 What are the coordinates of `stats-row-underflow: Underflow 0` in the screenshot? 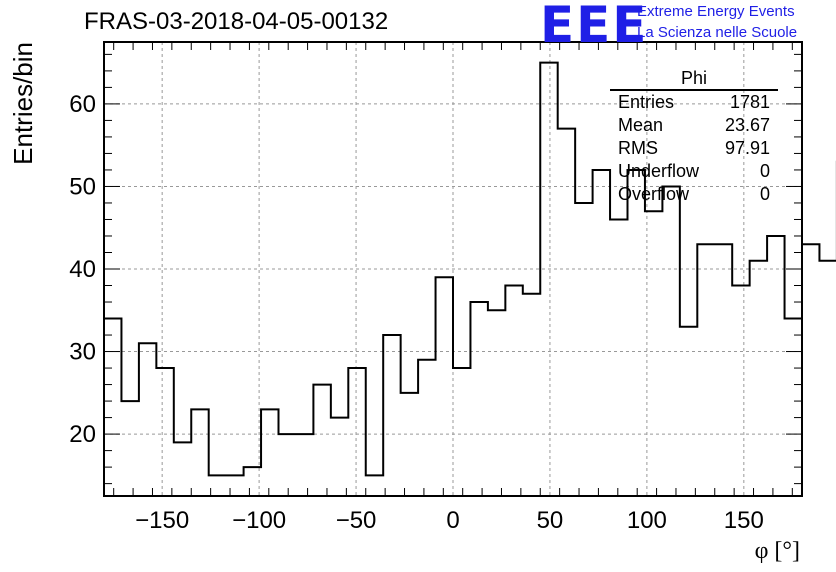 It's located at (694, 171).